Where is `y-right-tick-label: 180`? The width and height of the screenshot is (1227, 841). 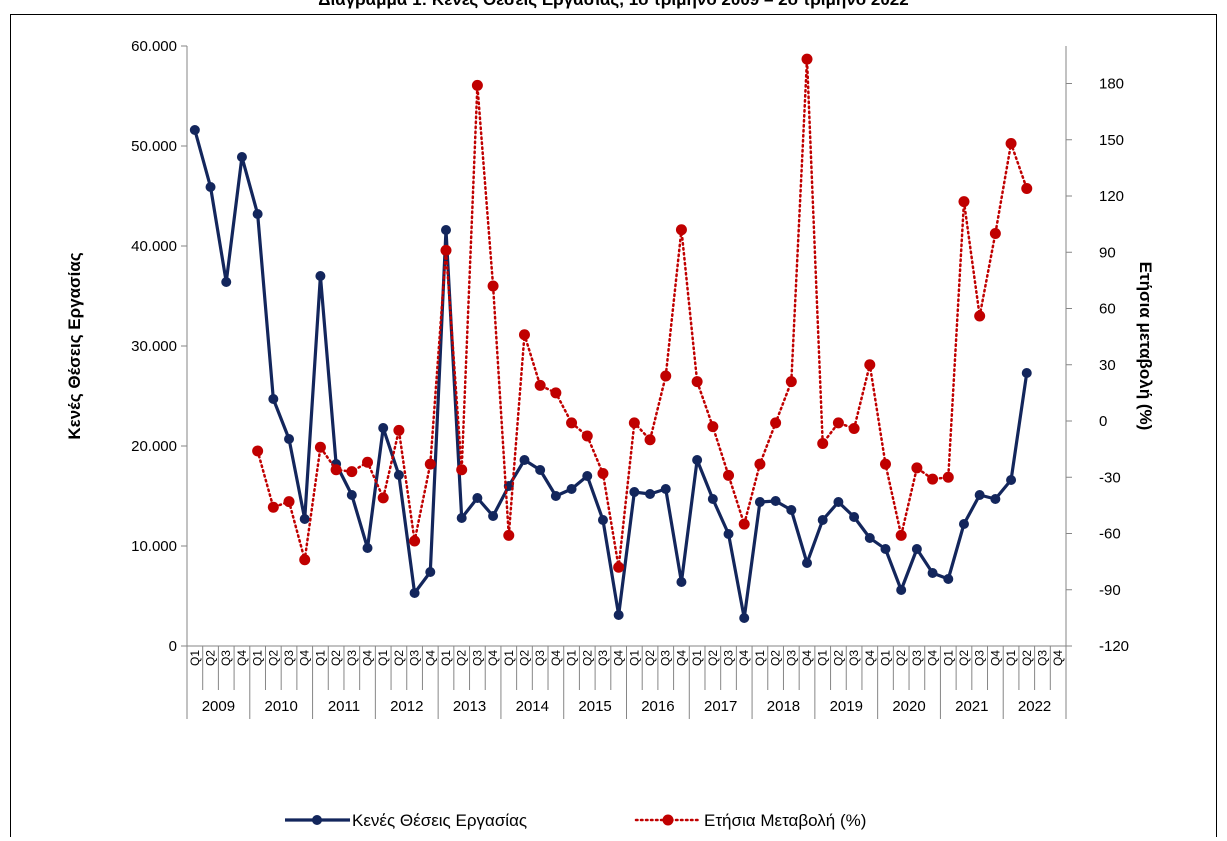
y-right-tick-label: 180 is located at coordinates (1111, 84).